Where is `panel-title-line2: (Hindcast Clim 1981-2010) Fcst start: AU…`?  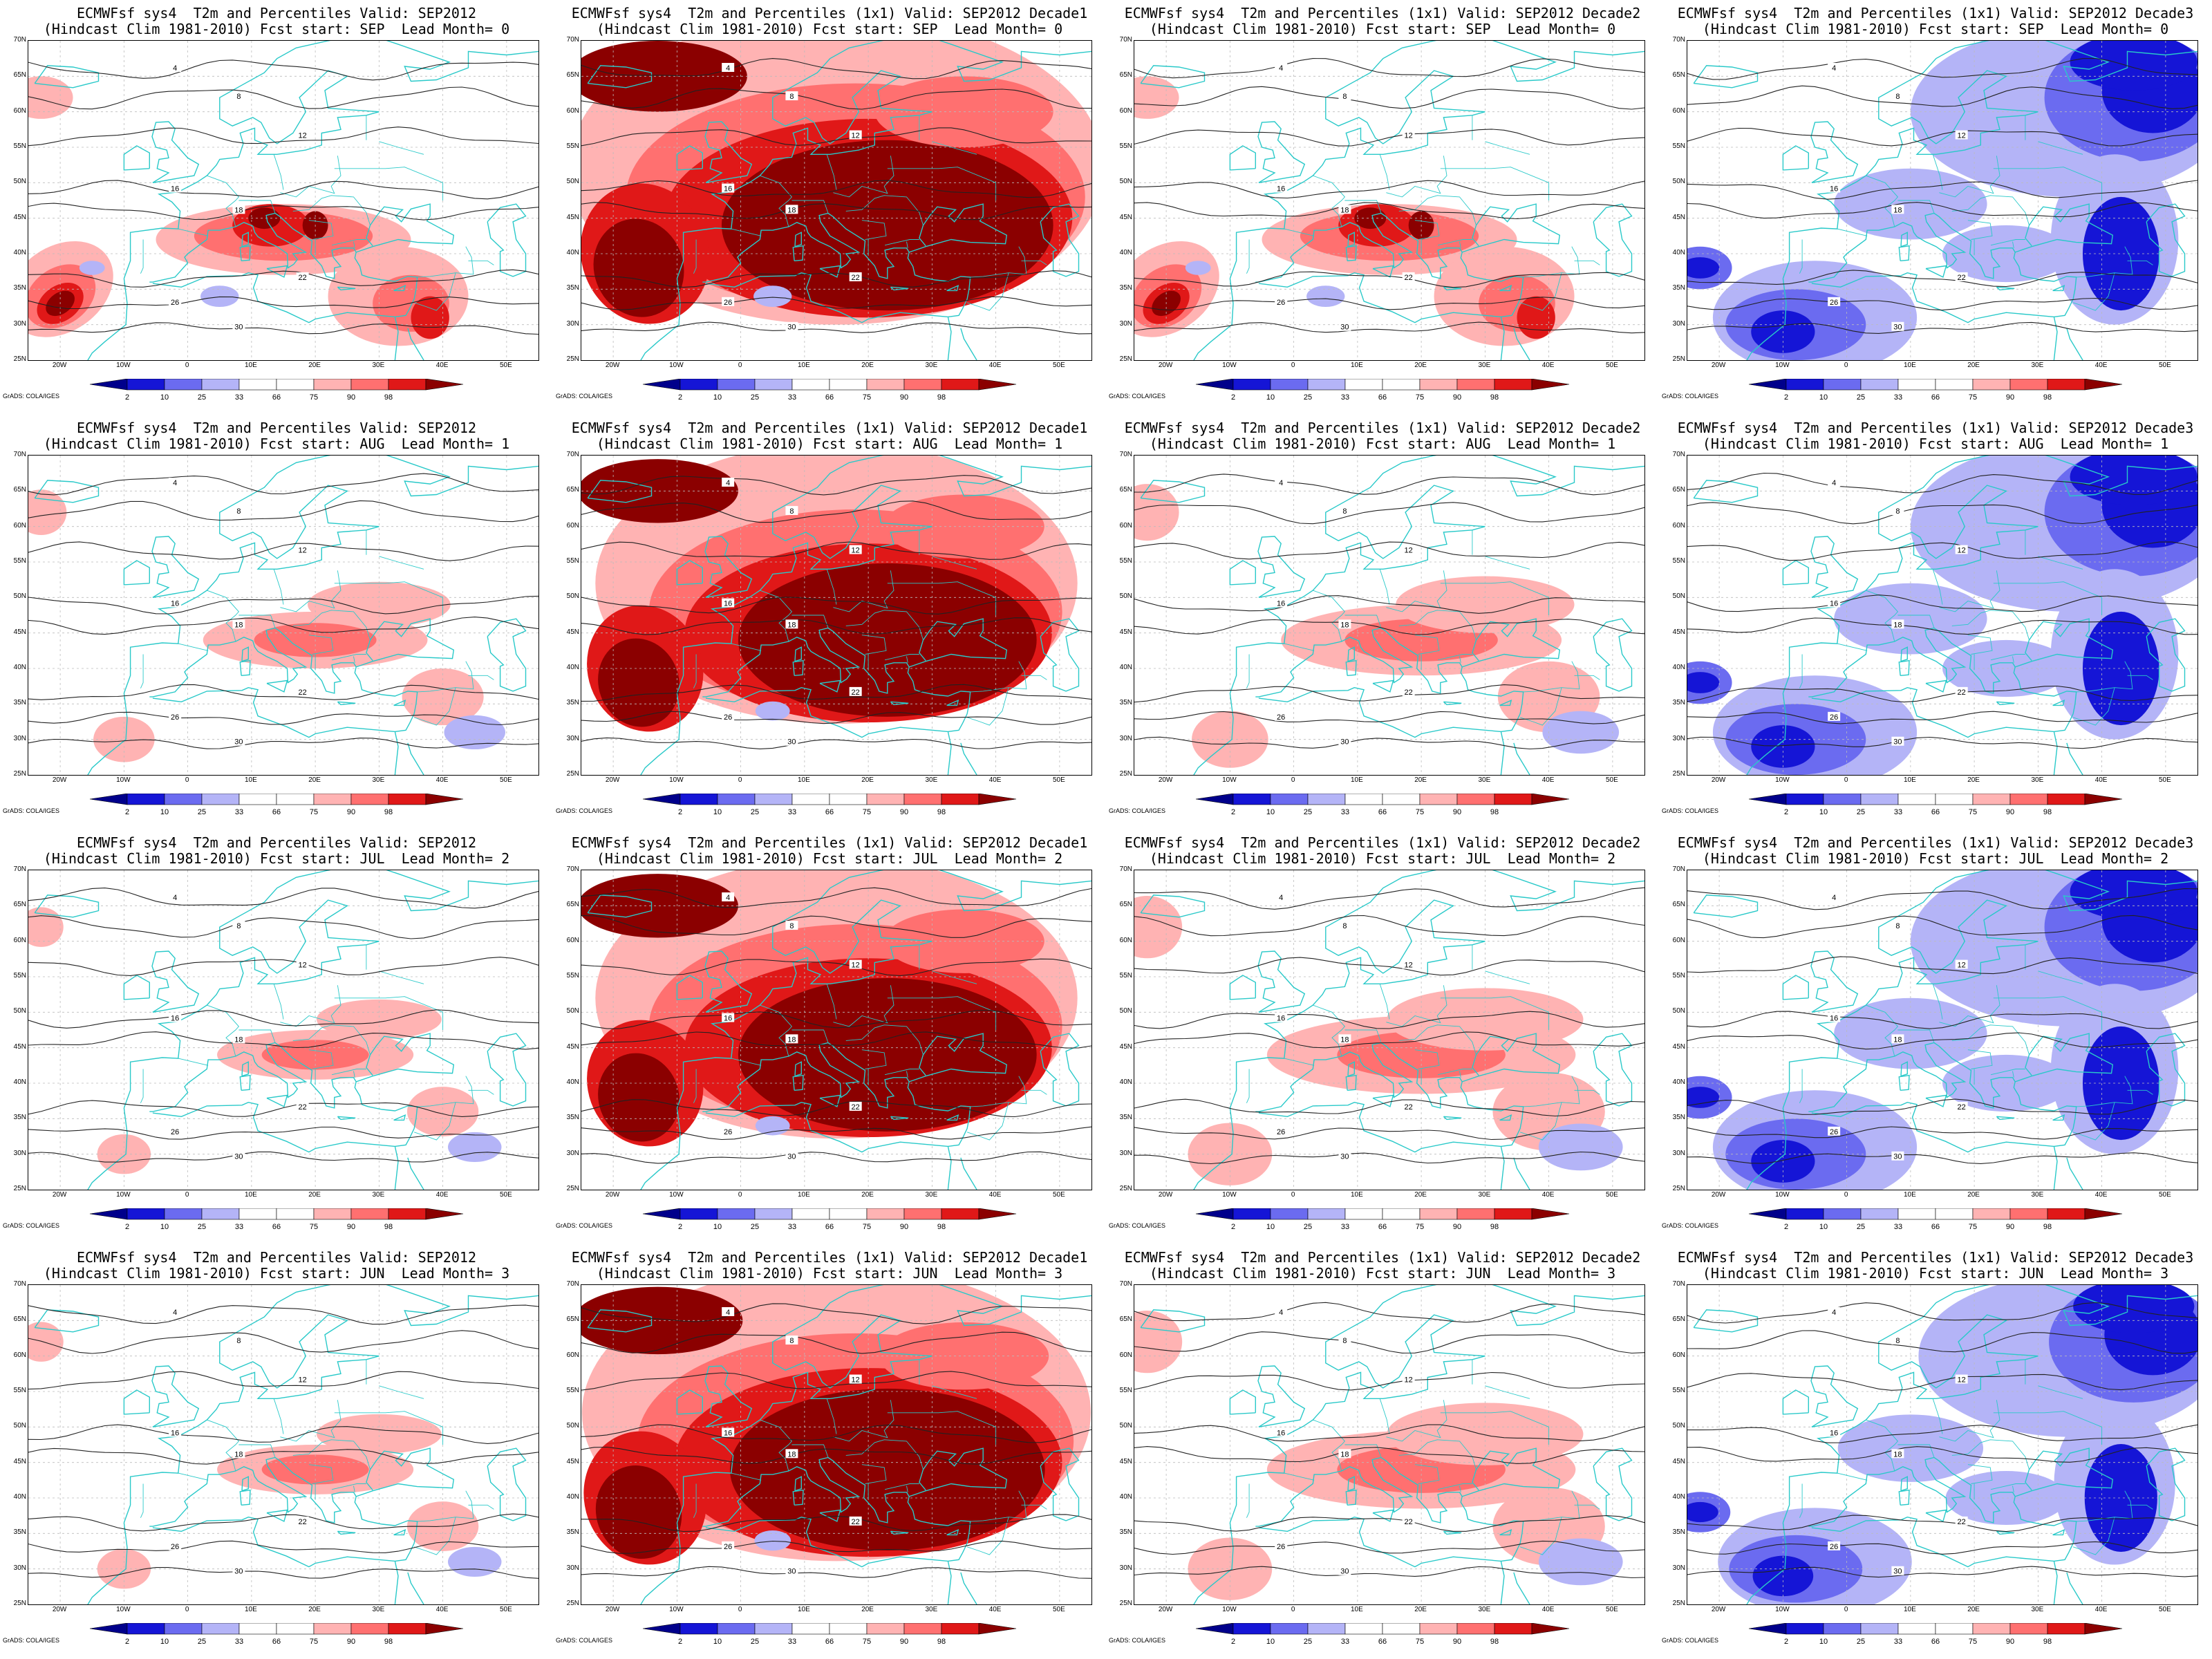
panel-title-line2: (Hindcast Clim 1981-2010) Fcst start: AU… is located at coordinates (829, 443).